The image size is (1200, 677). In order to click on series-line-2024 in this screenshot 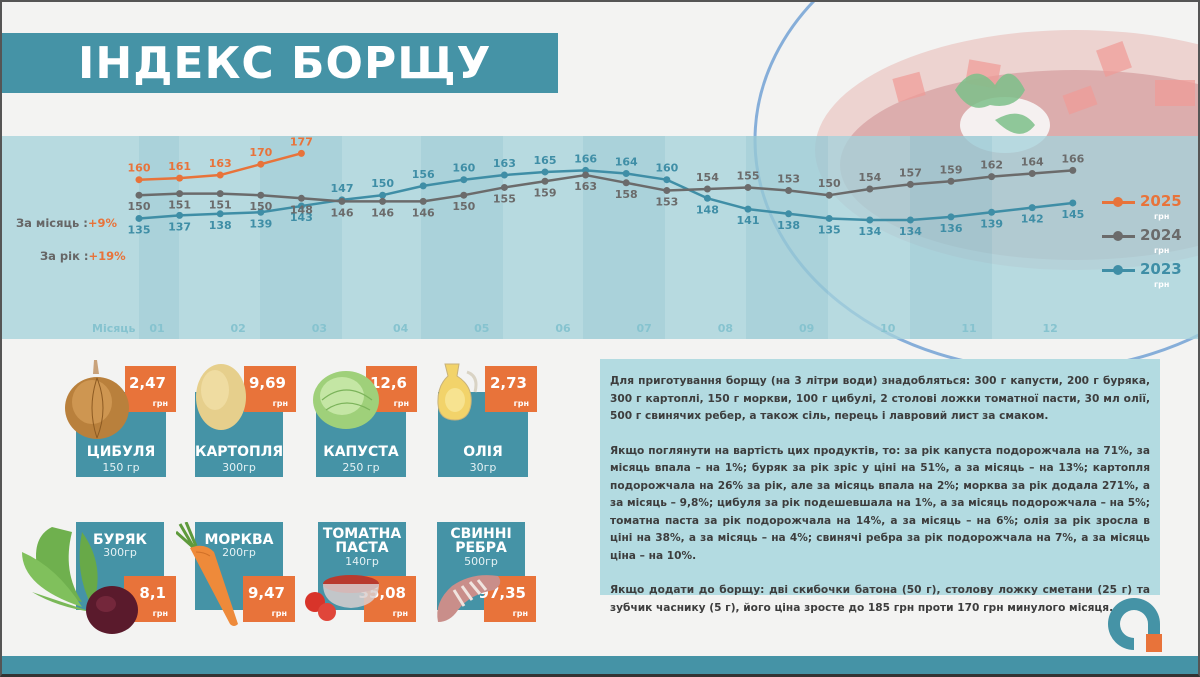, I will do `click(605, 186)`.